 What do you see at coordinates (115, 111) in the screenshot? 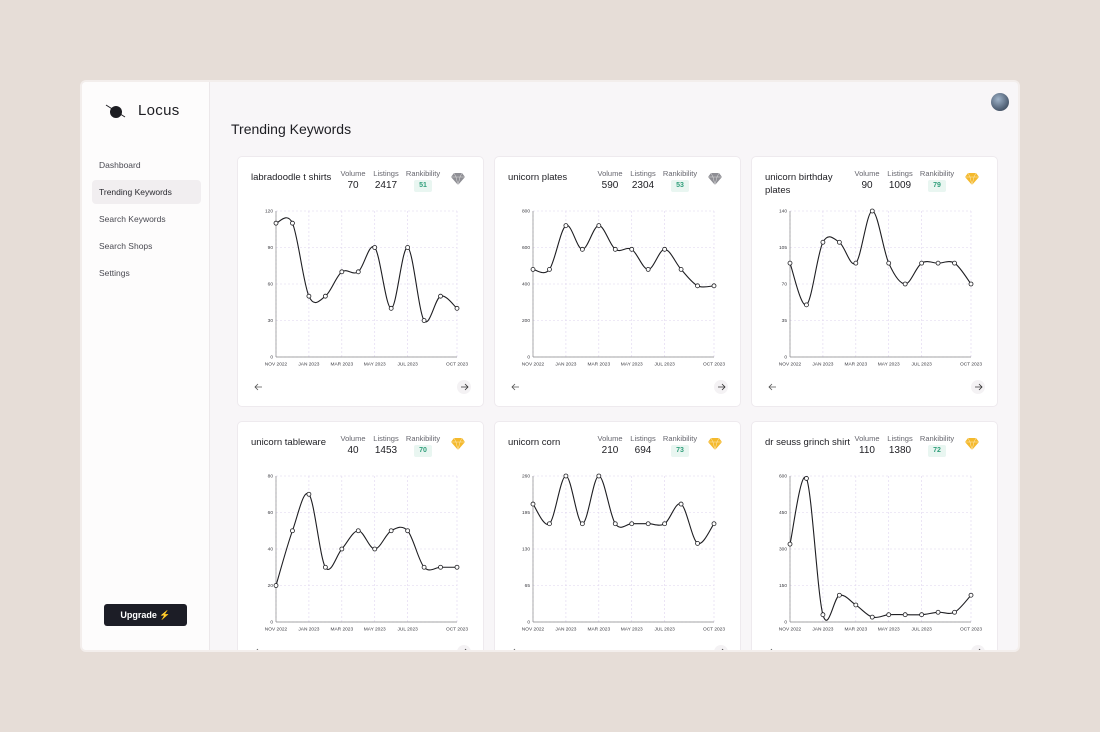
I see `logo-icon` at bounding box center [115, 111].